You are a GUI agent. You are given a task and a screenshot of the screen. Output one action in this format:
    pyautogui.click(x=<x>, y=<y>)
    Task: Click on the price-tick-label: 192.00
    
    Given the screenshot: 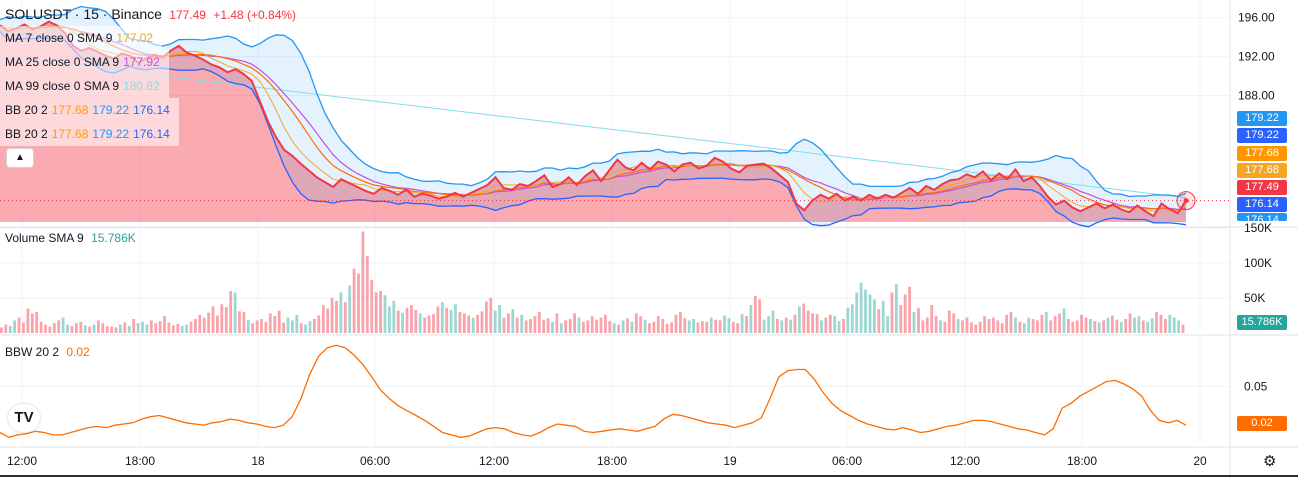 What is the action you would take?
    pyautogui.click(x=1256, y=57)
    